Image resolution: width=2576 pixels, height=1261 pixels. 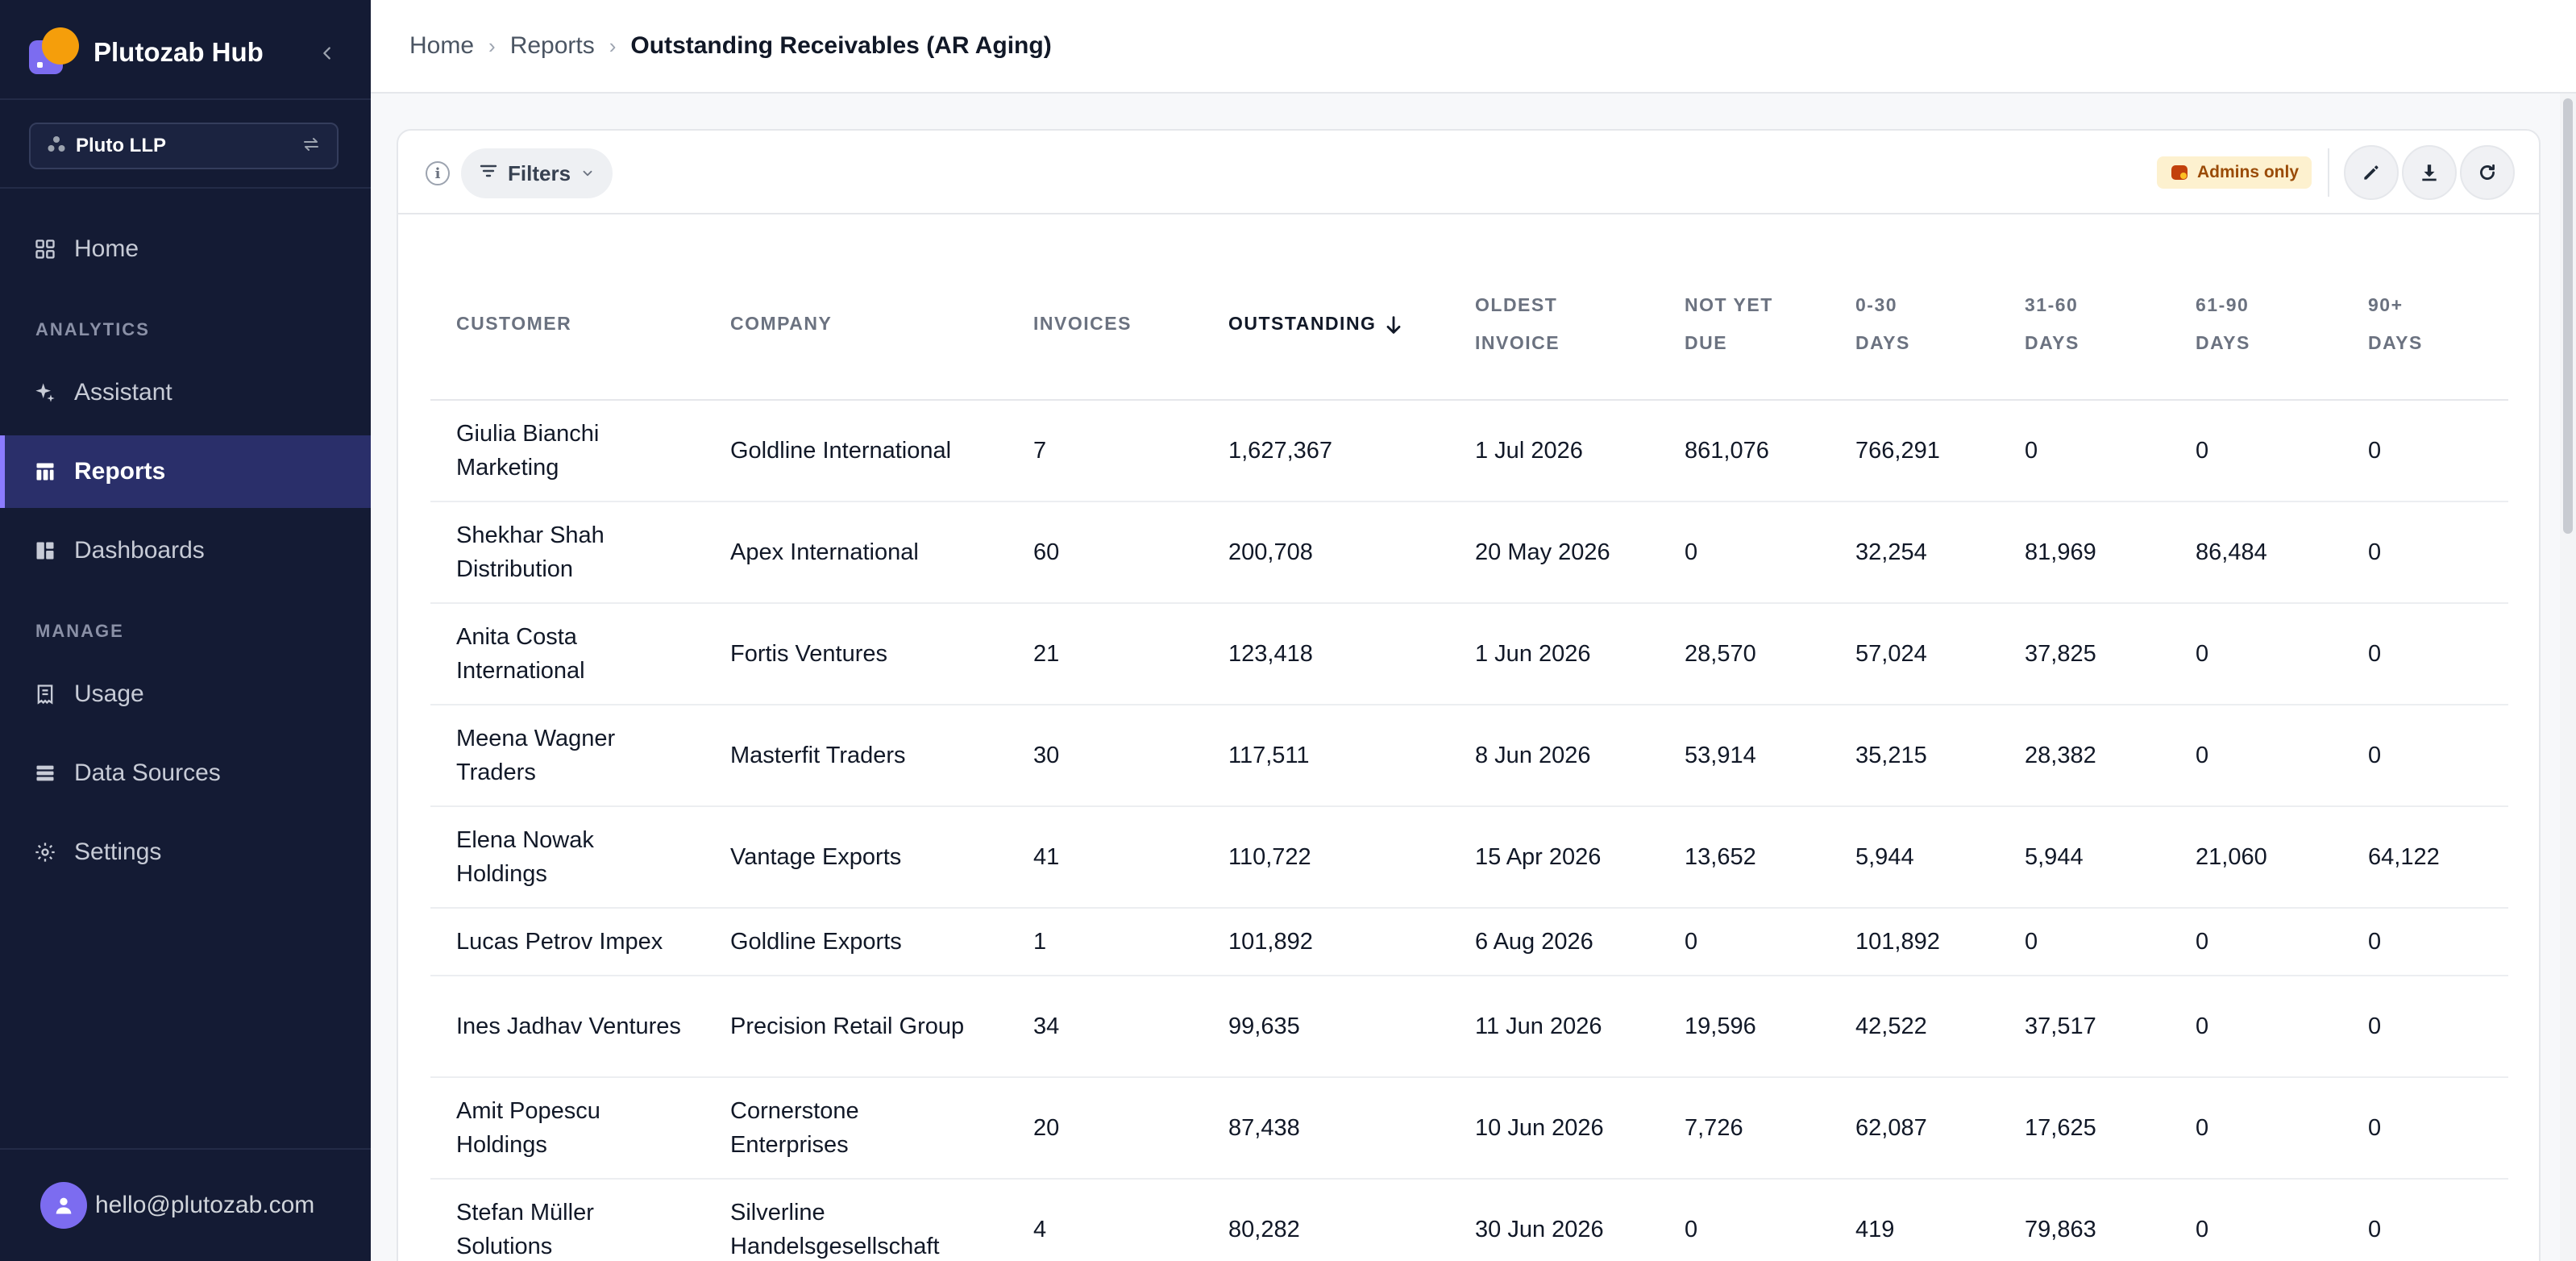 What do you see at coordinates (184, 146) in the screenshot?
I see `org-switcher: Pluto LLP` at bounding box center [184, 146].